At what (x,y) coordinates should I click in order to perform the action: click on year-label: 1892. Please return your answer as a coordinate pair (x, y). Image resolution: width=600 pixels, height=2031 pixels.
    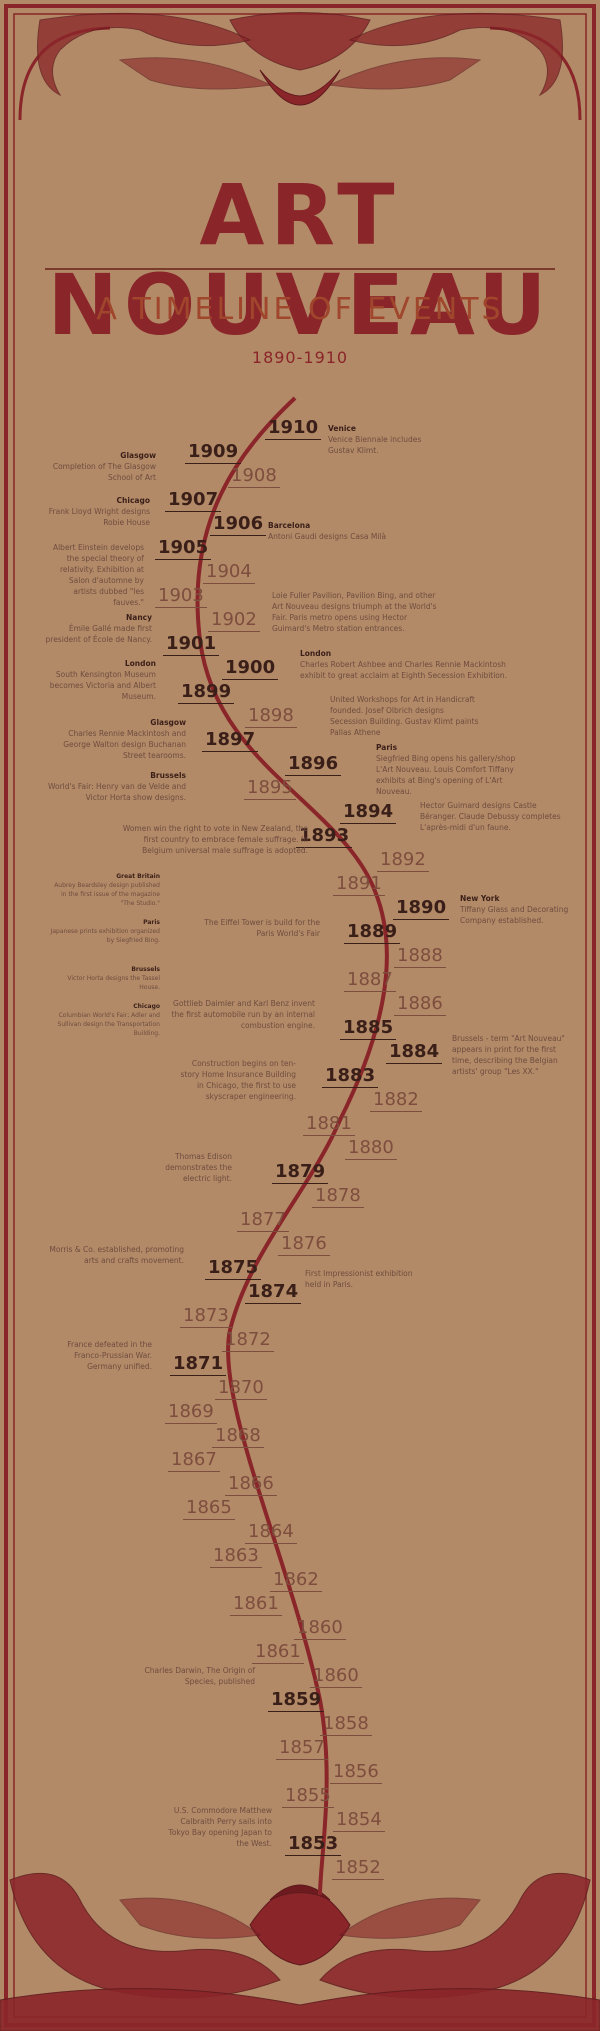
    Looking at the image, I should click on (403, 861).